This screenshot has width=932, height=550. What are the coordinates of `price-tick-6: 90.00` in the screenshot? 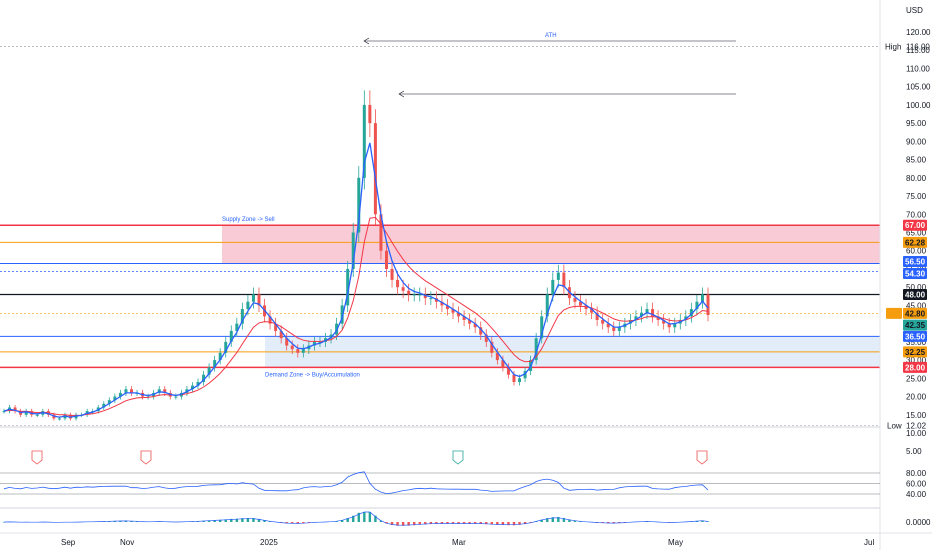 It's located at (916, 141).